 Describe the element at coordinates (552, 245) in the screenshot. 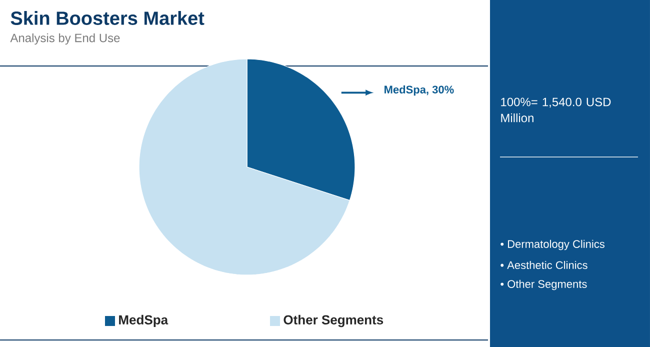

I see `text: • Dermatology Clinics` at that location.